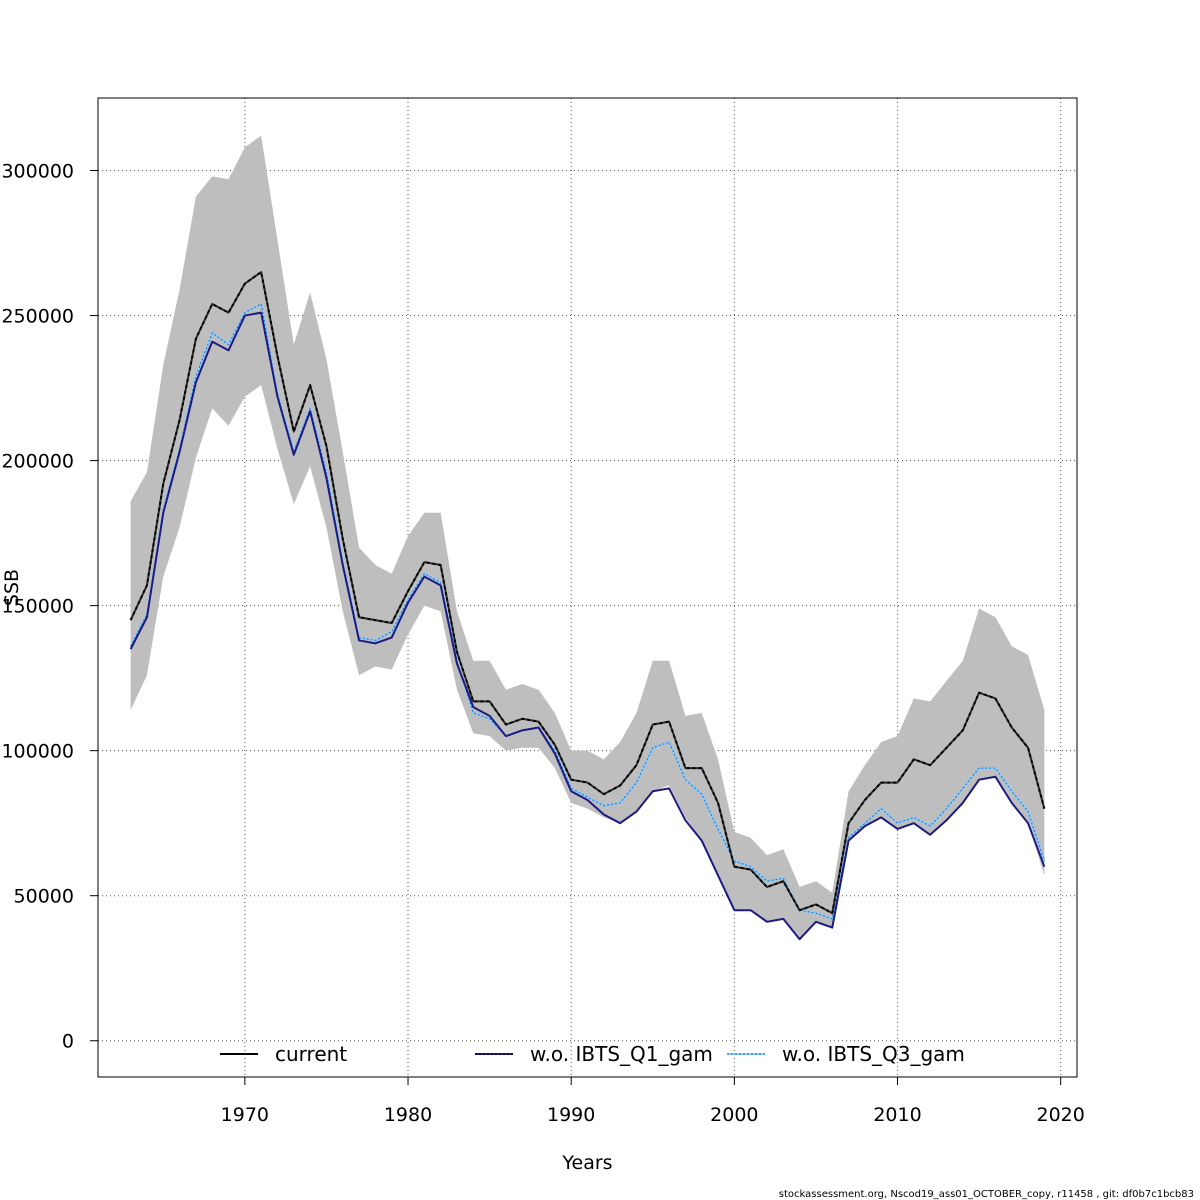 The width and height of the screenshot is (1200, 1200). I want to click on x-tick-label: 1970, so click(245, 1115).